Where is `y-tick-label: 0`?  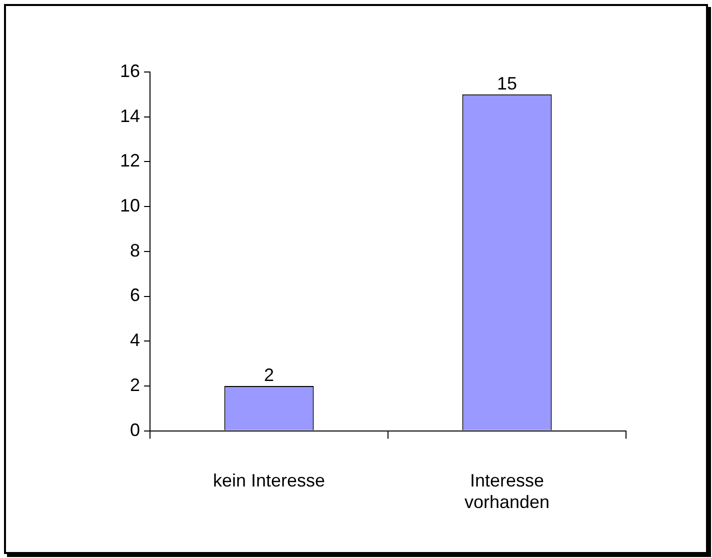 y-tick-label: 0 is located at coordinates (135, 430).